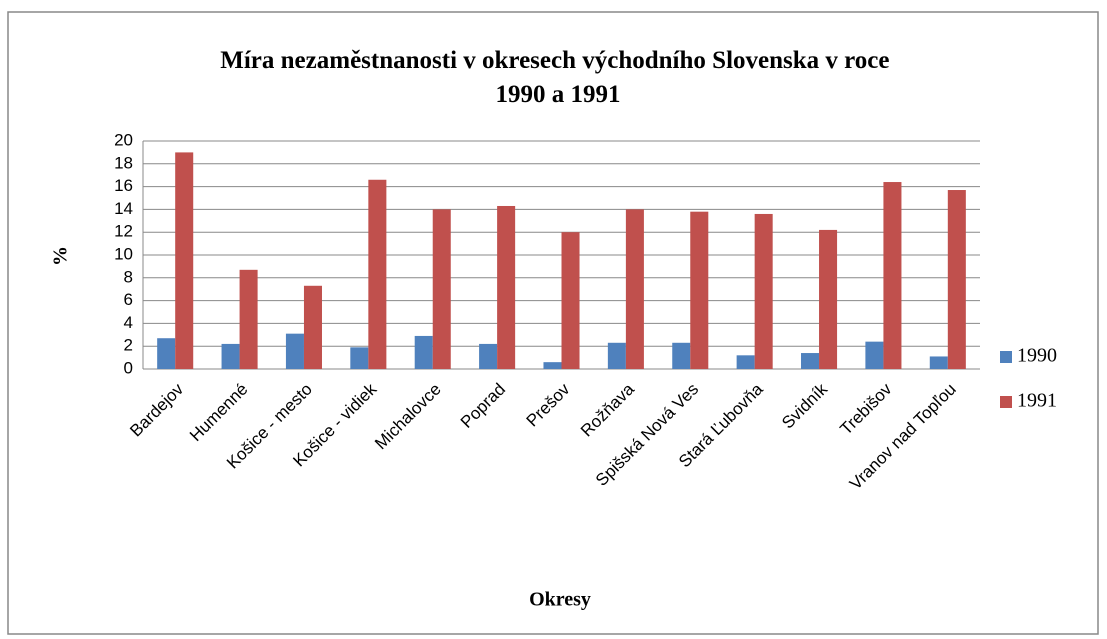 The image size is (1107, 639). I want to click on y-tick-label: 16, so click(123, 185).